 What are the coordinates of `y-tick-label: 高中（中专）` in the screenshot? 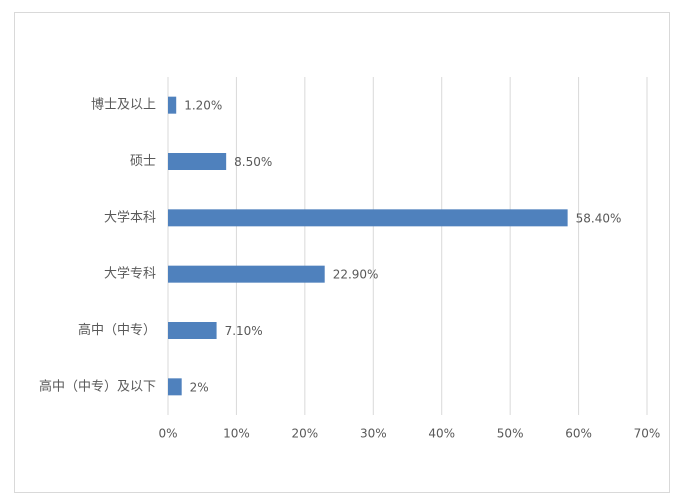 It's located at (117, 330).